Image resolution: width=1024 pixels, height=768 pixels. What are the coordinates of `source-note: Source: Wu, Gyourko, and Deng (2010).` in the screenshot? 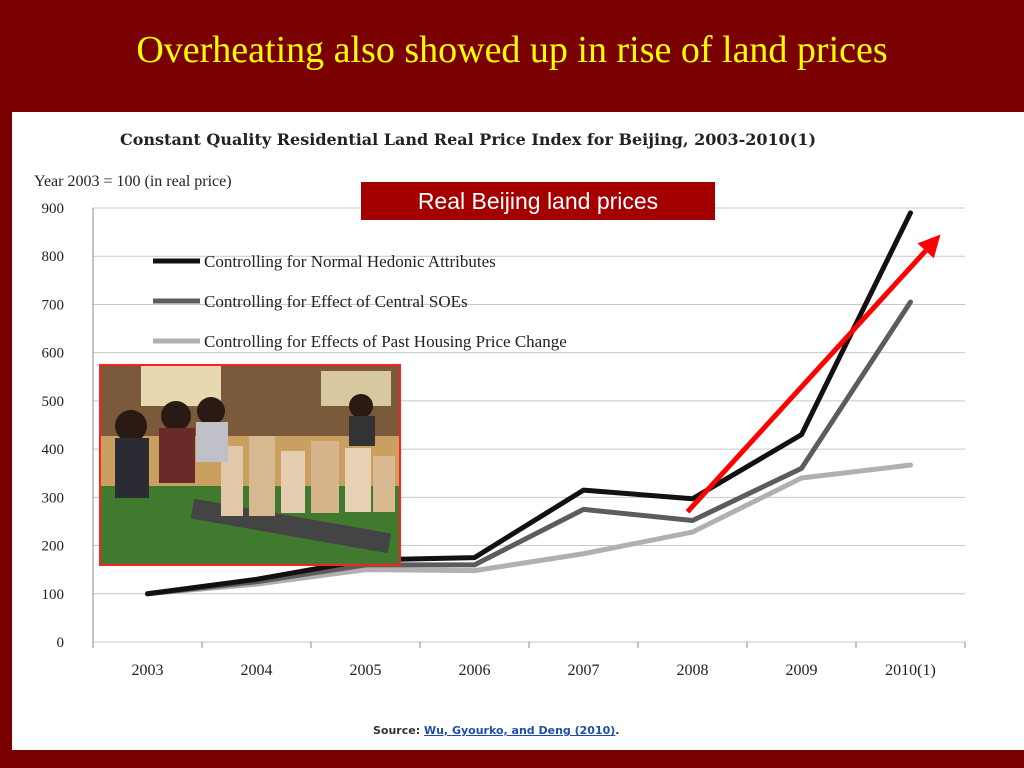 It's located at (496, 730).